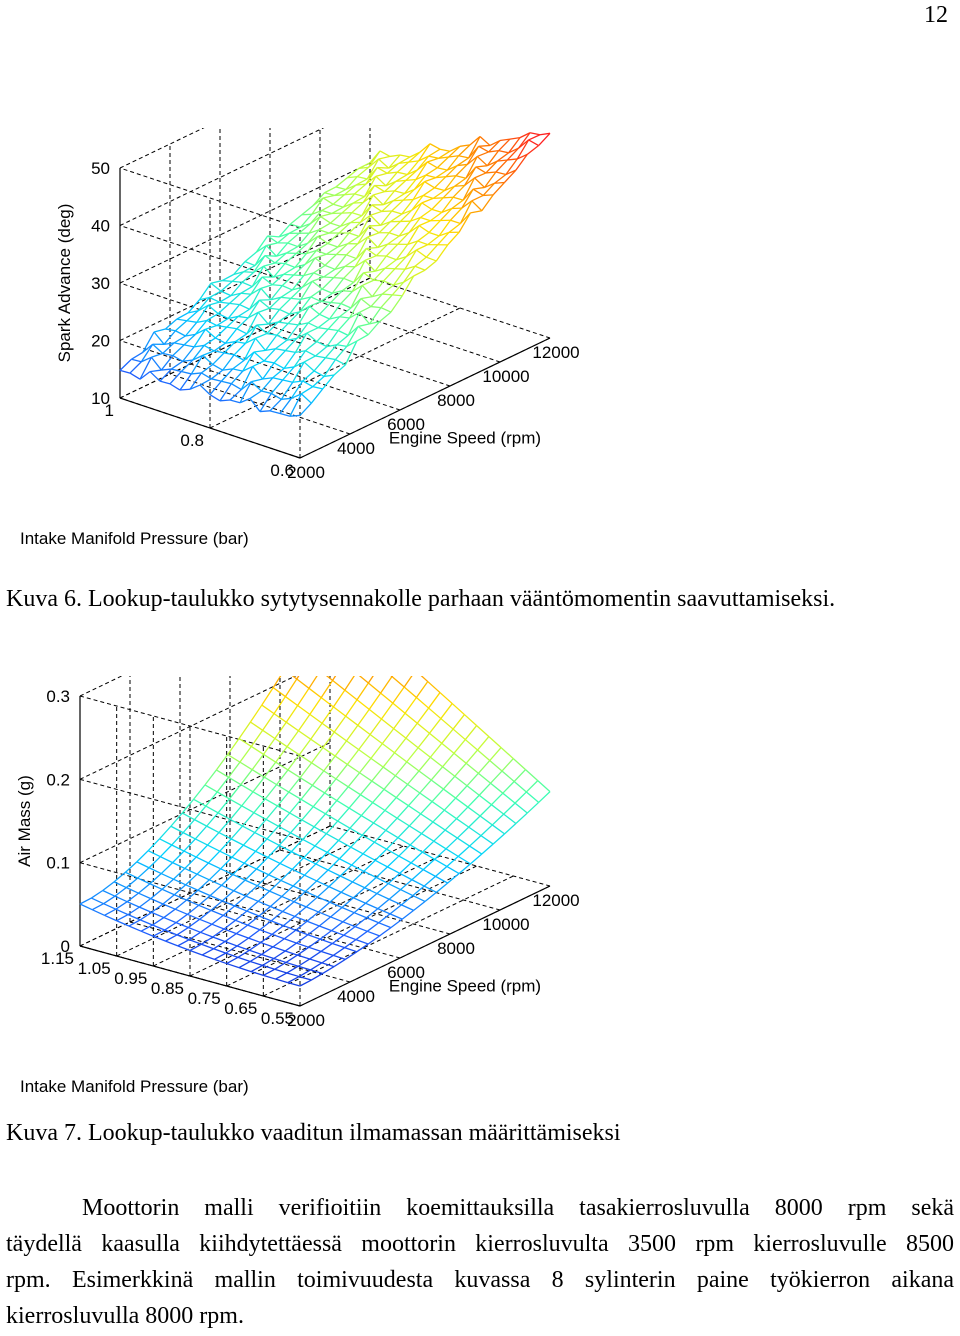 The image size is (960, 1336). I want to click on plot-box-fig7, so click(315, 841).